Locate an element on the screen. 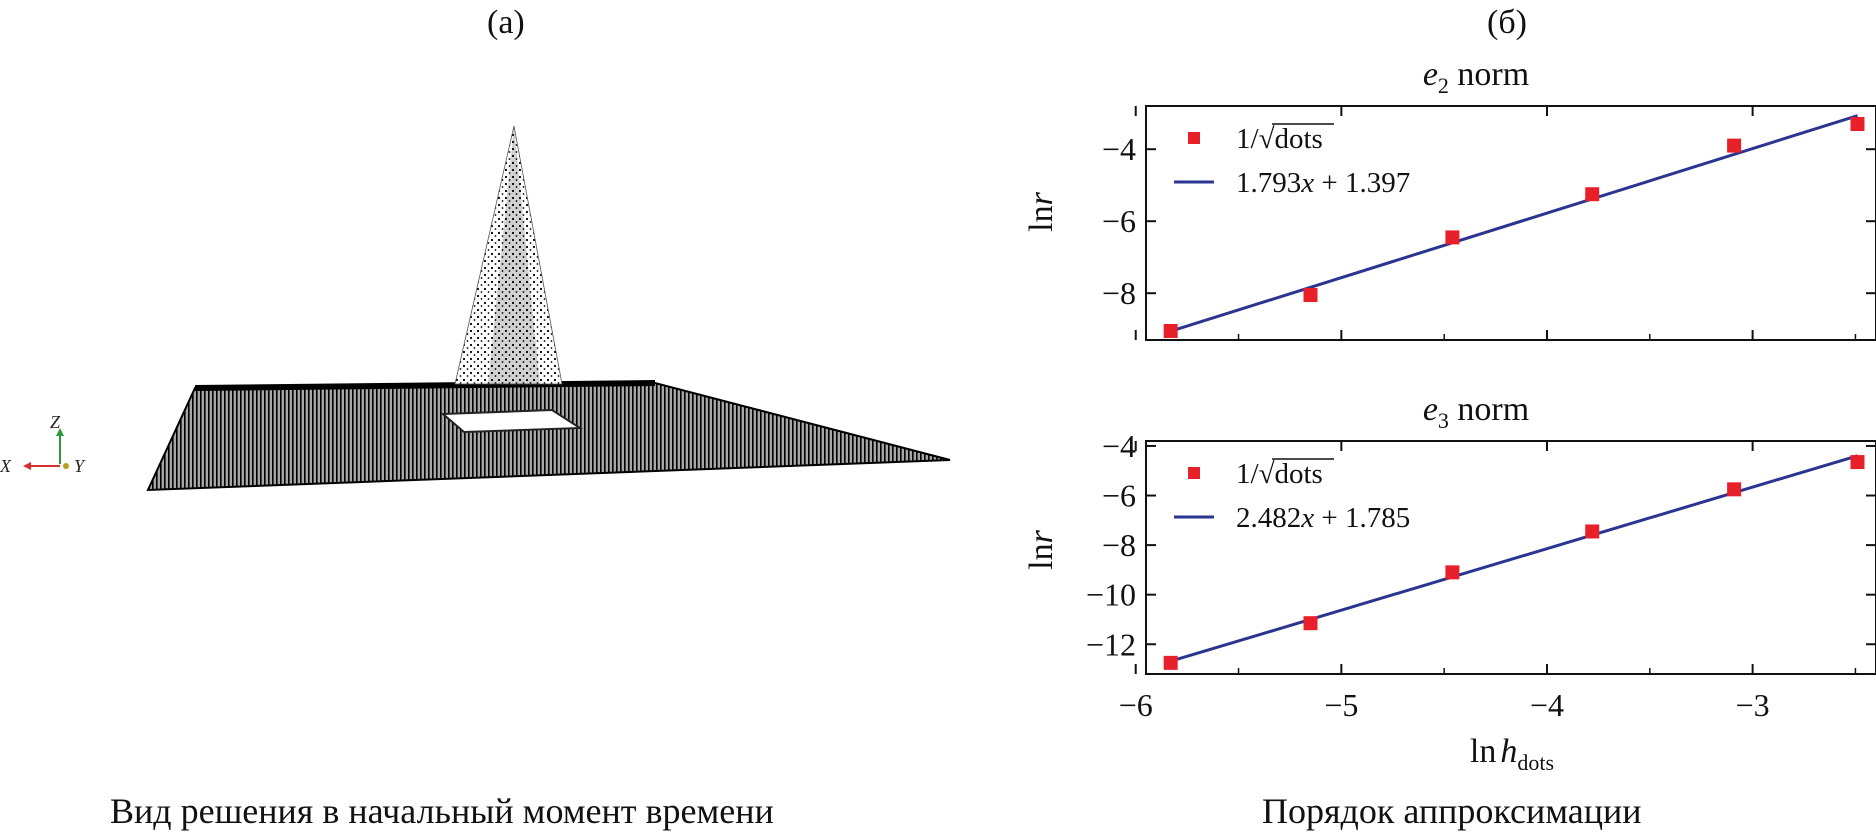 Image resolution: width=1876 pixels, height=838 pixels. y-tick-label: −12 is located at coordinates (1111, 644).